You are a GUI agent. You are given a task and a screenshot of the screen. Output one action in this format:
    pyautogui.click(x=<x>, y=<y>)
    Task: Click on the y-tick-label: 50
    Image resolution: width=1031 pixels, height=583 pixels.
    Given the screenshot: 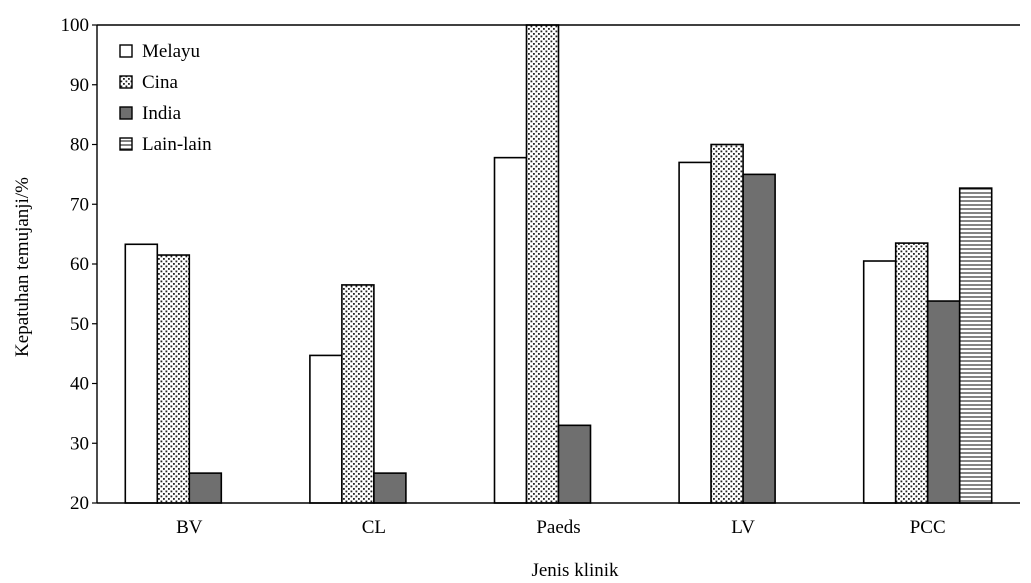 What is the action you would take?
    pyautogui.click(x=79, y=324)
    